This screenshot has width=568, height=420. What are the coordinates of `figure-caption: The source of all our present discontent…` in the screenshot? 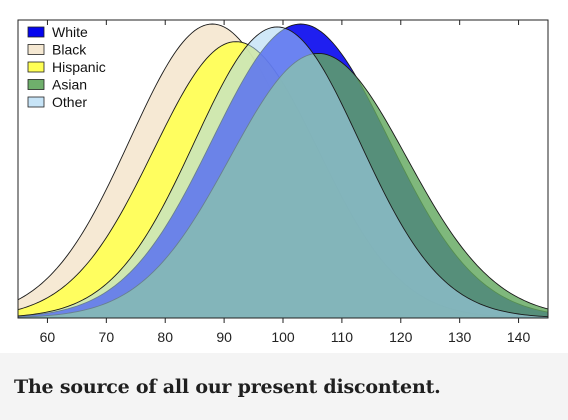 It's located at (227, 387).